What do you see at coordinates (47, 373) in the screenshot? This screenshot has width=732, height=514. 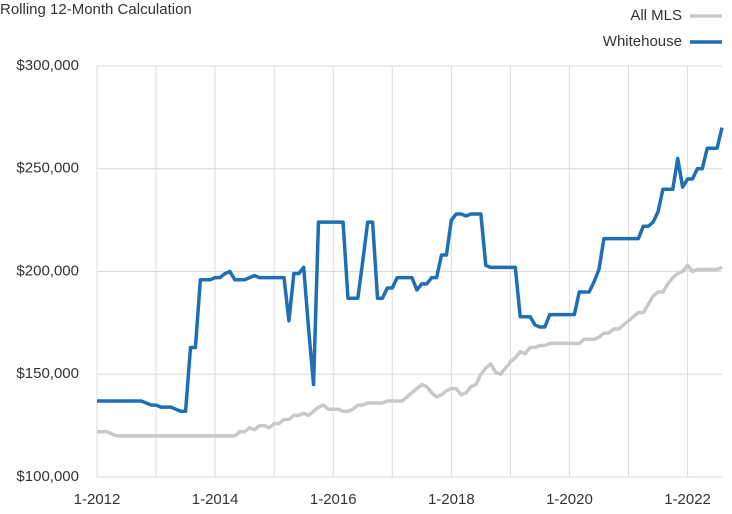 I see `y-tick-label: $150,000` at bounding box center [47, 373].